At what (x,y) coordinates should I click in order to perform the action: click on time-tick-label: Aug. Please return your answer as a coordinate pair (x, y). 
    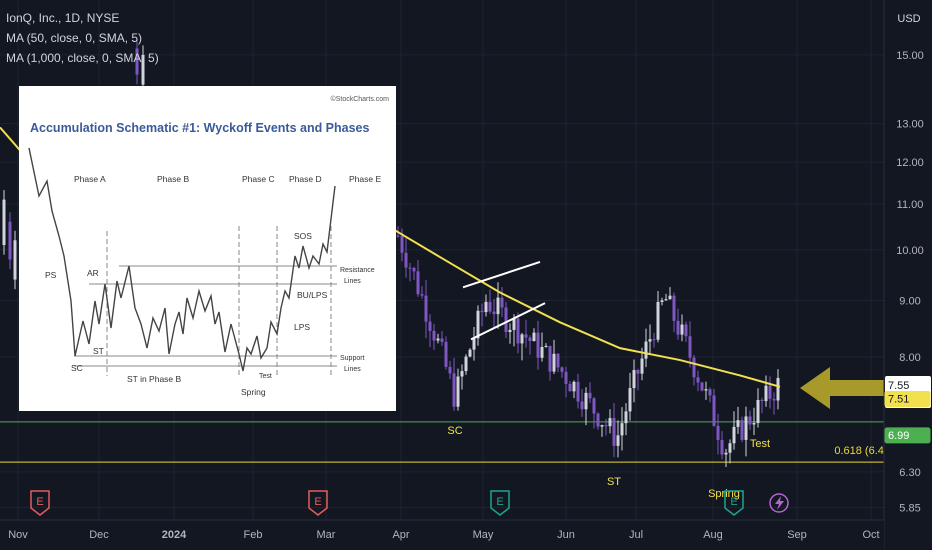
    Looking at the image, I should click on (713, 535).